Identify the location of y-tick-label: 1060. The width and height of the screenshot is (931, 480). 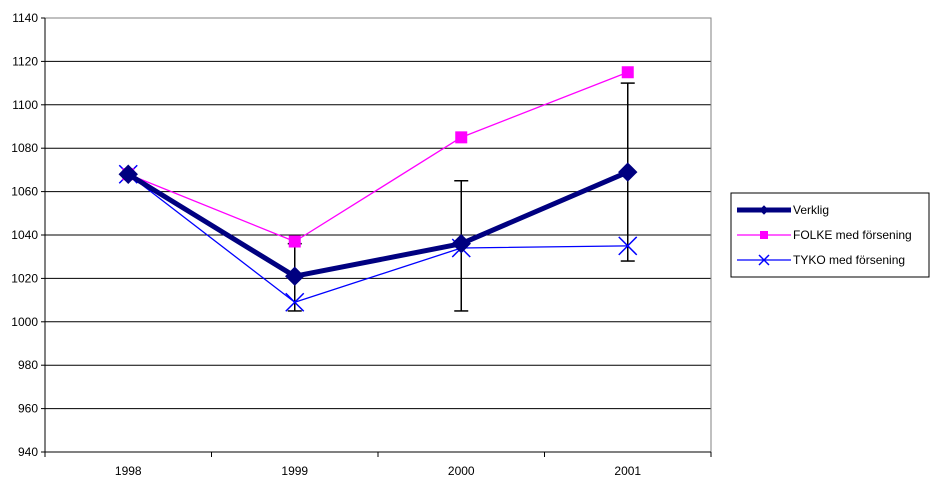
(24, 192).